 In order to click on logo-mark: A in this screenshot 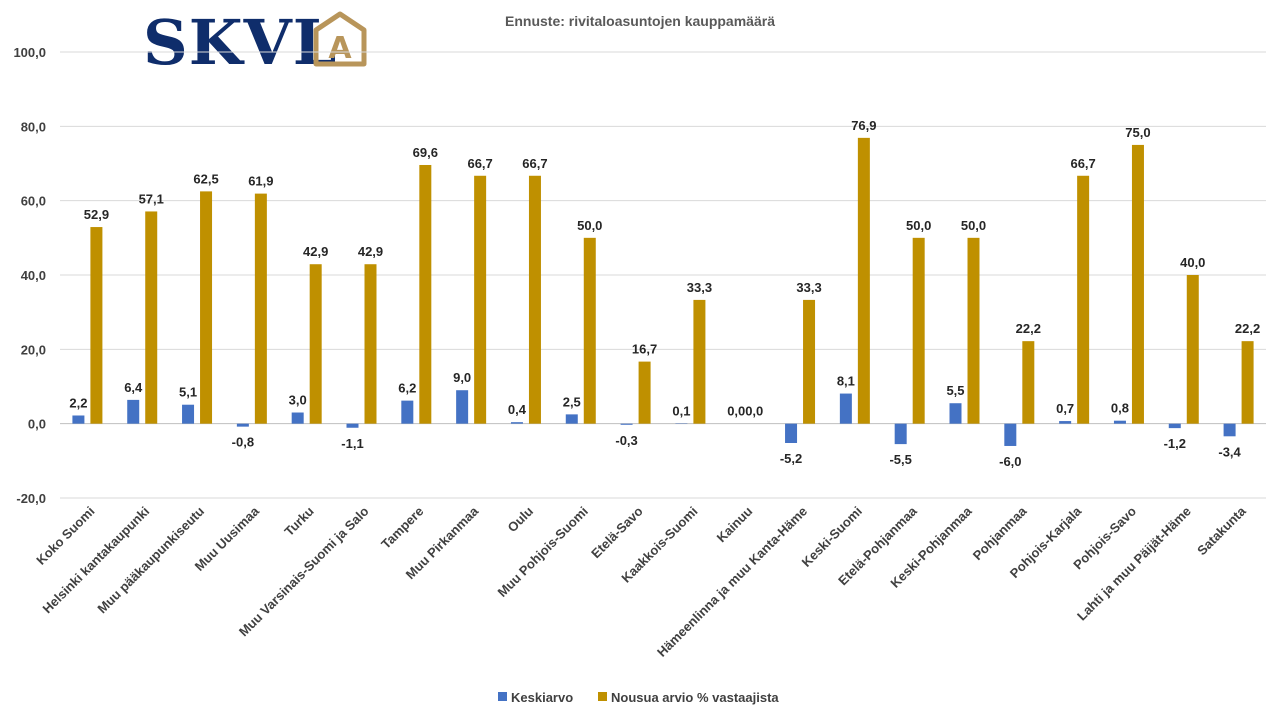, I will do `click(340, 48)`.